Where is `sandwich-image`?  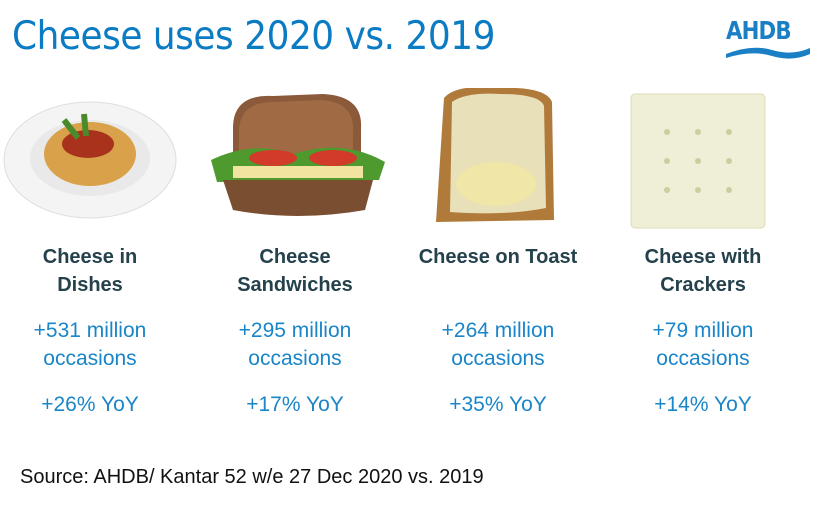
sandwich-image is located at coordinates (295, 160).